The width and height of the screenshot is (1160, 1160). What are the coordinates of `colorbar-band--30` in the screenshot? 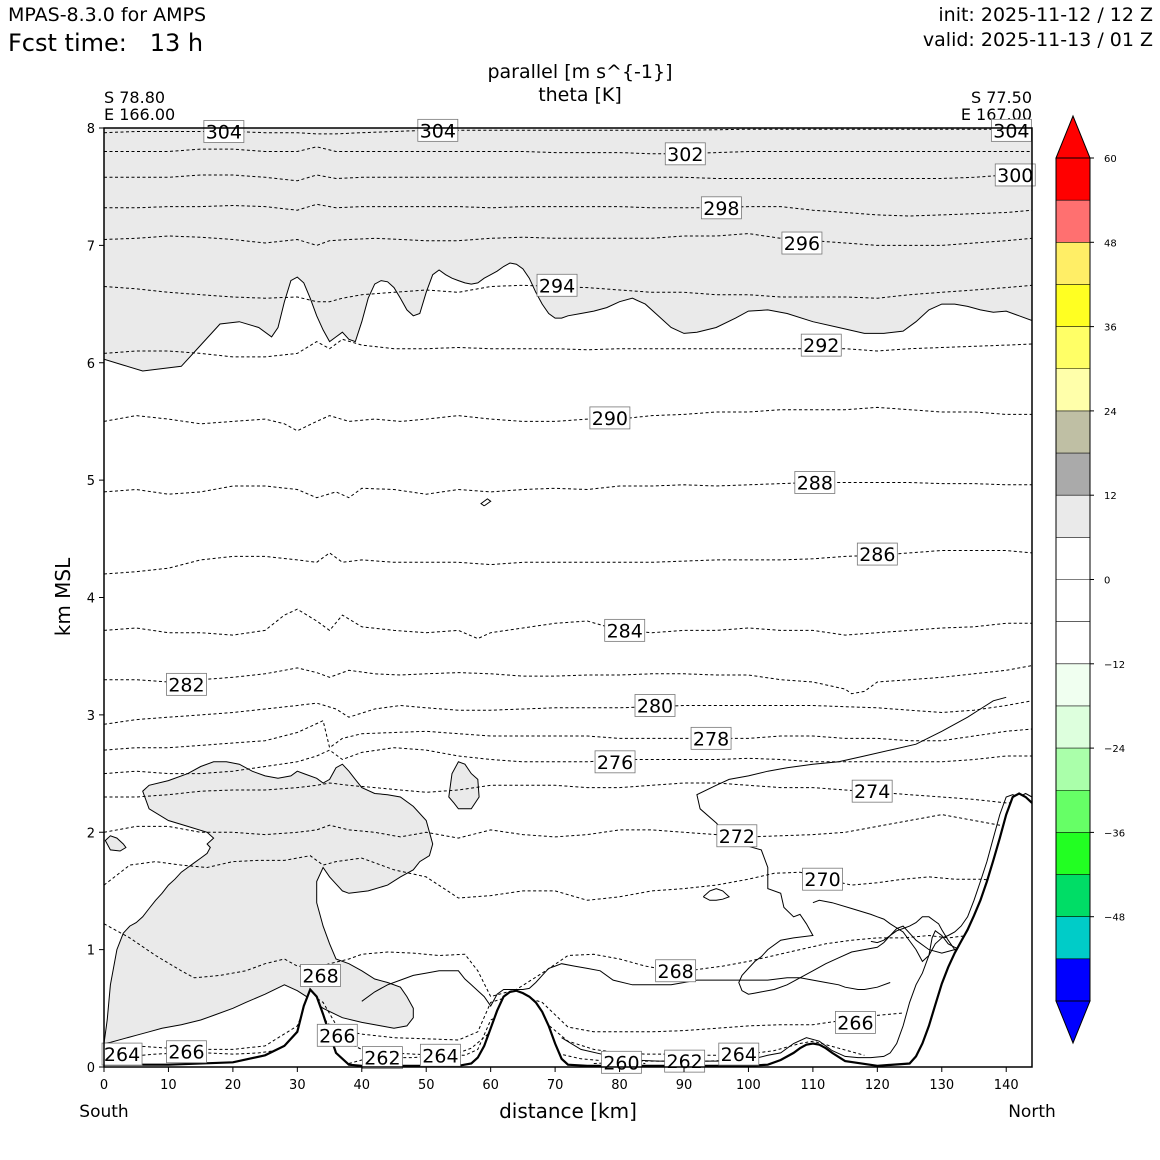 It's located at (1073, 769).